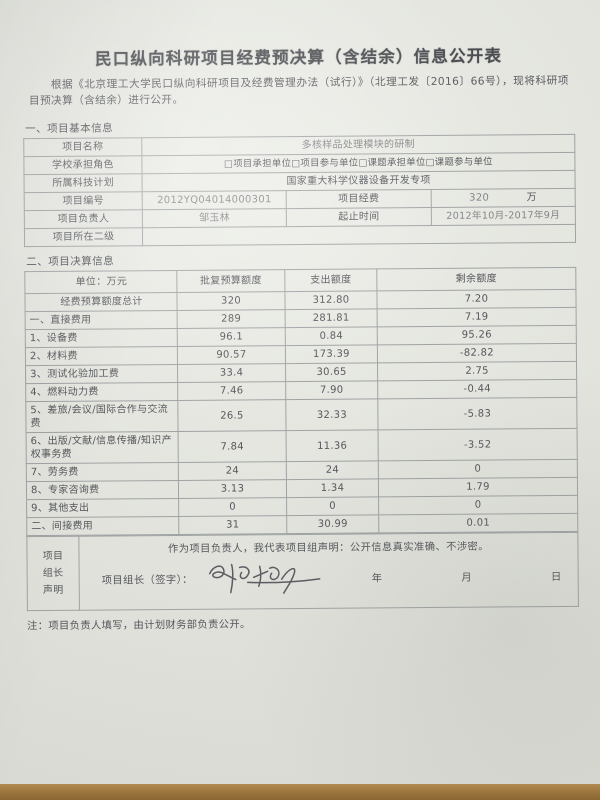 Image resolution: width=600 pixels, height=800 pixels. I want to click on statement-side-label: 项目 组长 声明, so click(53, 573).